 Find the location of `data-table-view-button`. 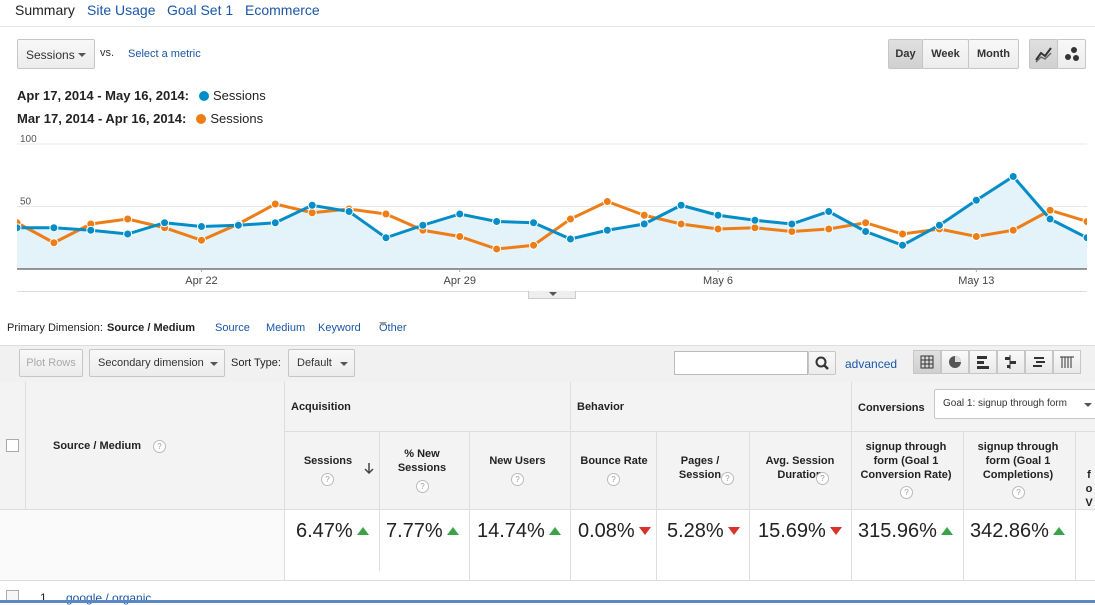

data-table-view-button is located at coordinates (927, 362).